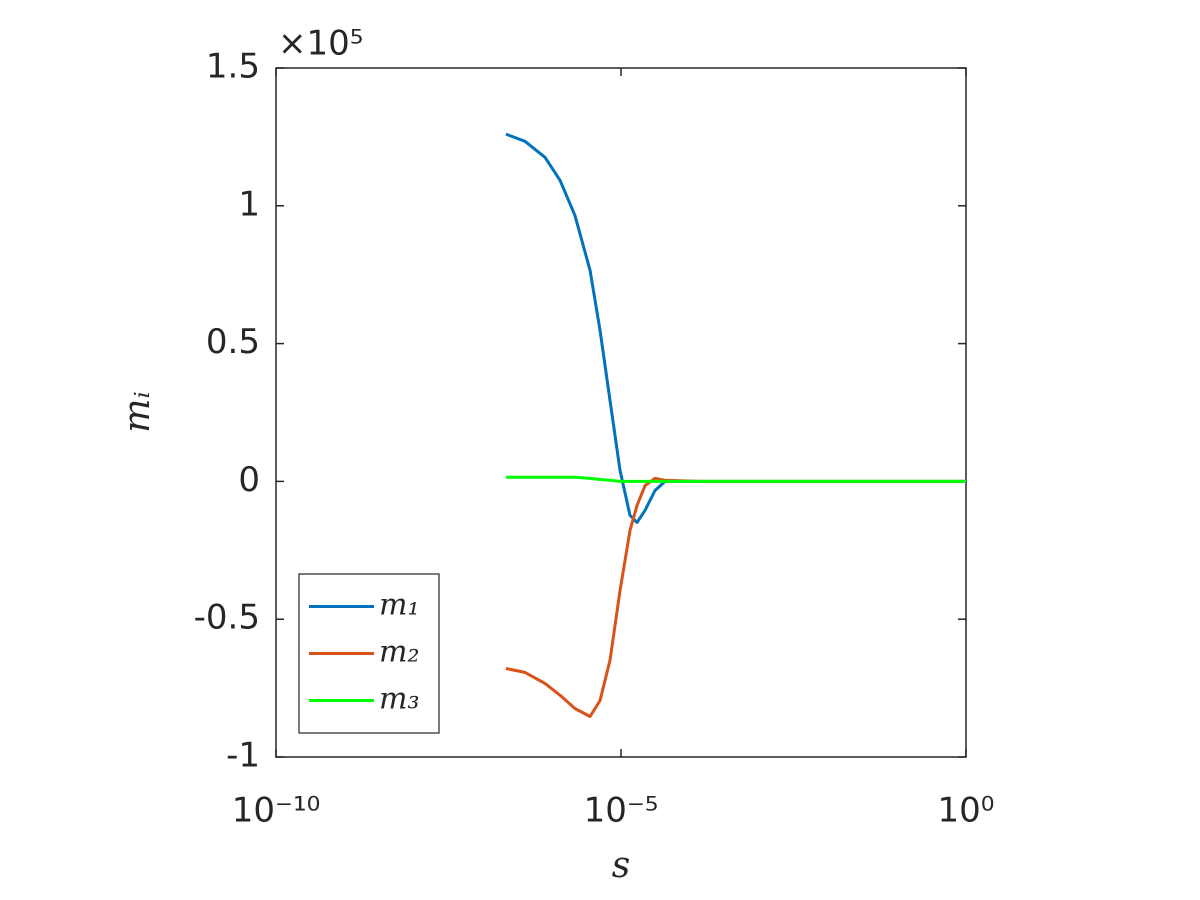  What do you see at coordinates (621, 811) in the screenshot?
I see `x-tick-label: 10⁻⁵` at bounding box center [621, 811].